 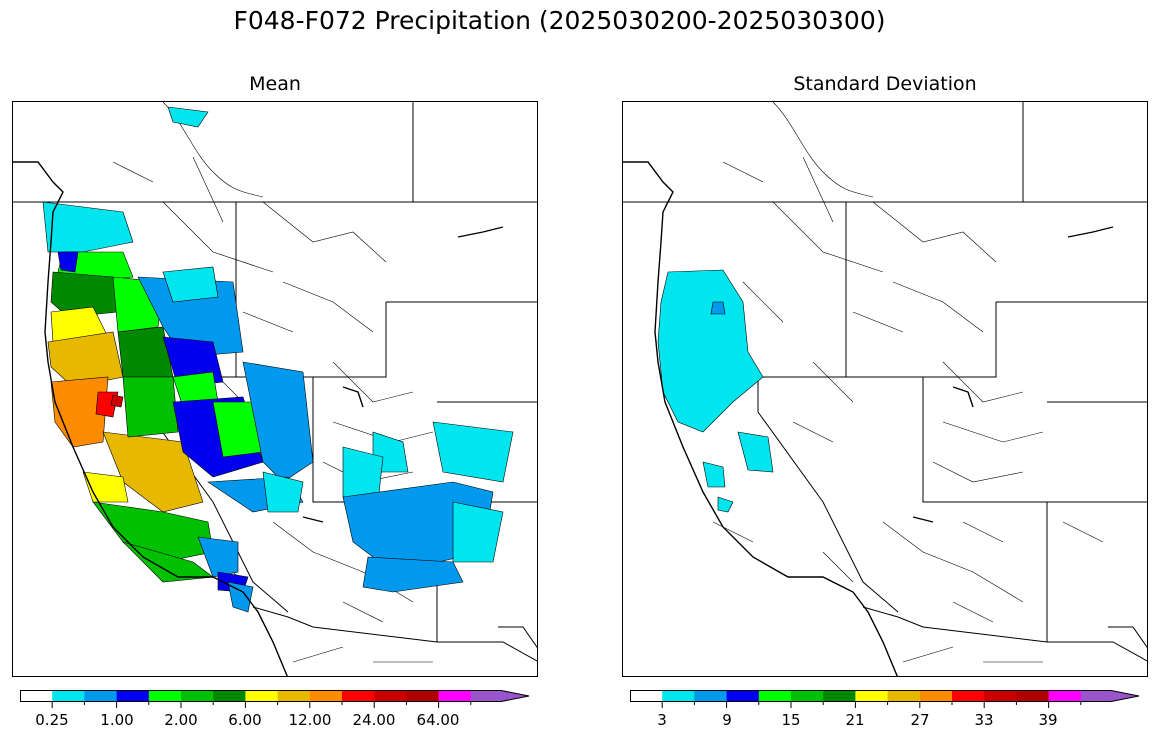 I want to click on std-tick-label: 15, so click(x=791, y=720).